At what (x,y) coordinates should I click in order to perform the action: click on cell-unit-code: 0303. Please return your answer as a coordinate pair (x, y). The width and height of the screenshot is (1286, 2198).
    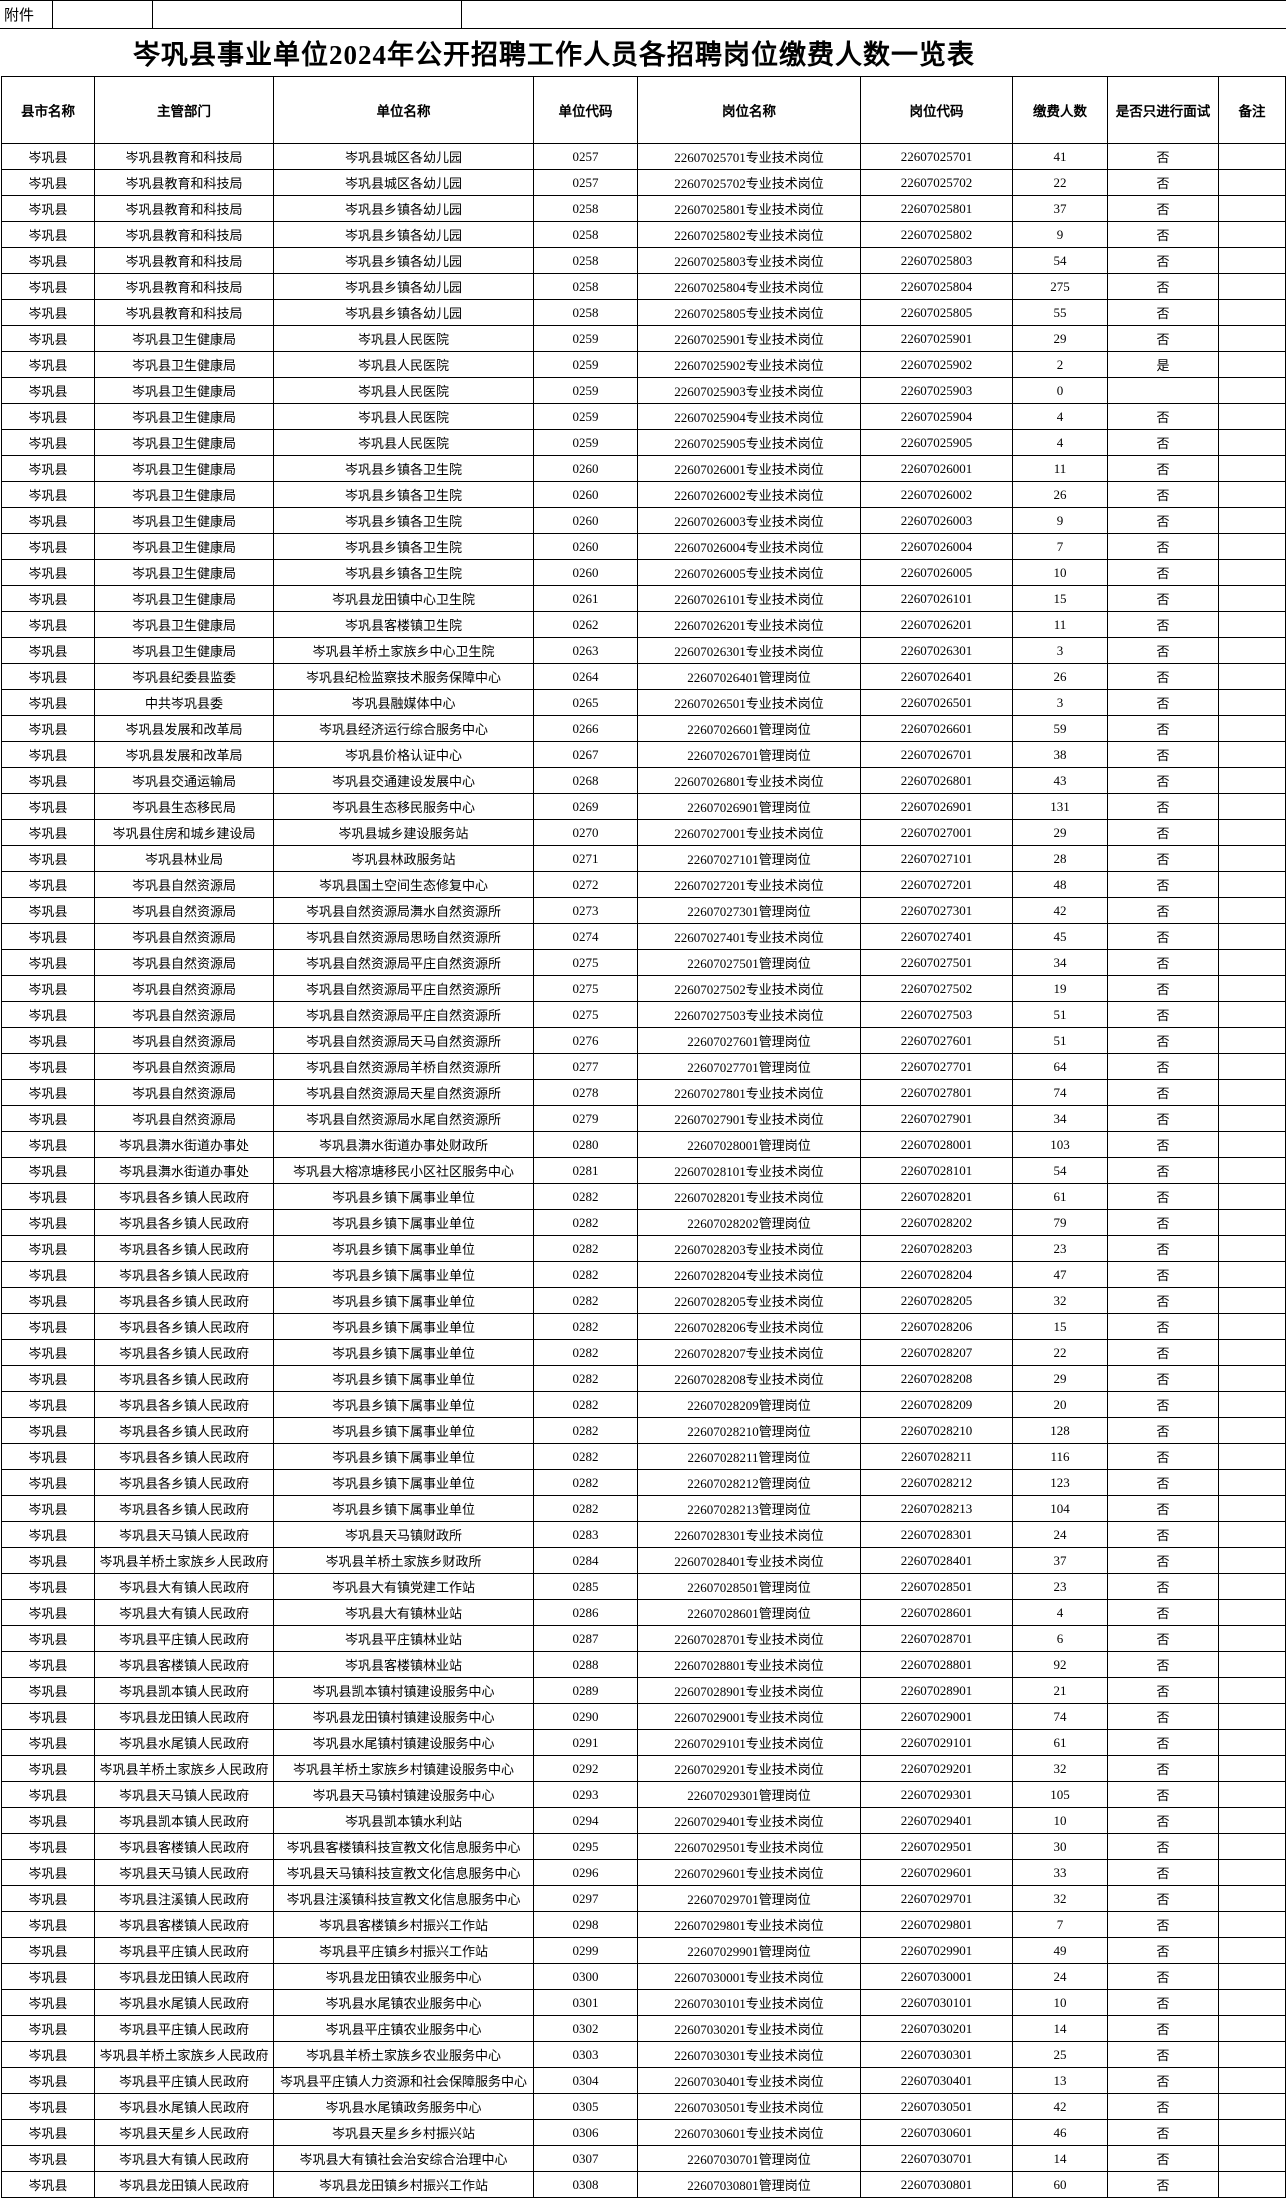
    Looking at the image, I should click on (585, 2054).